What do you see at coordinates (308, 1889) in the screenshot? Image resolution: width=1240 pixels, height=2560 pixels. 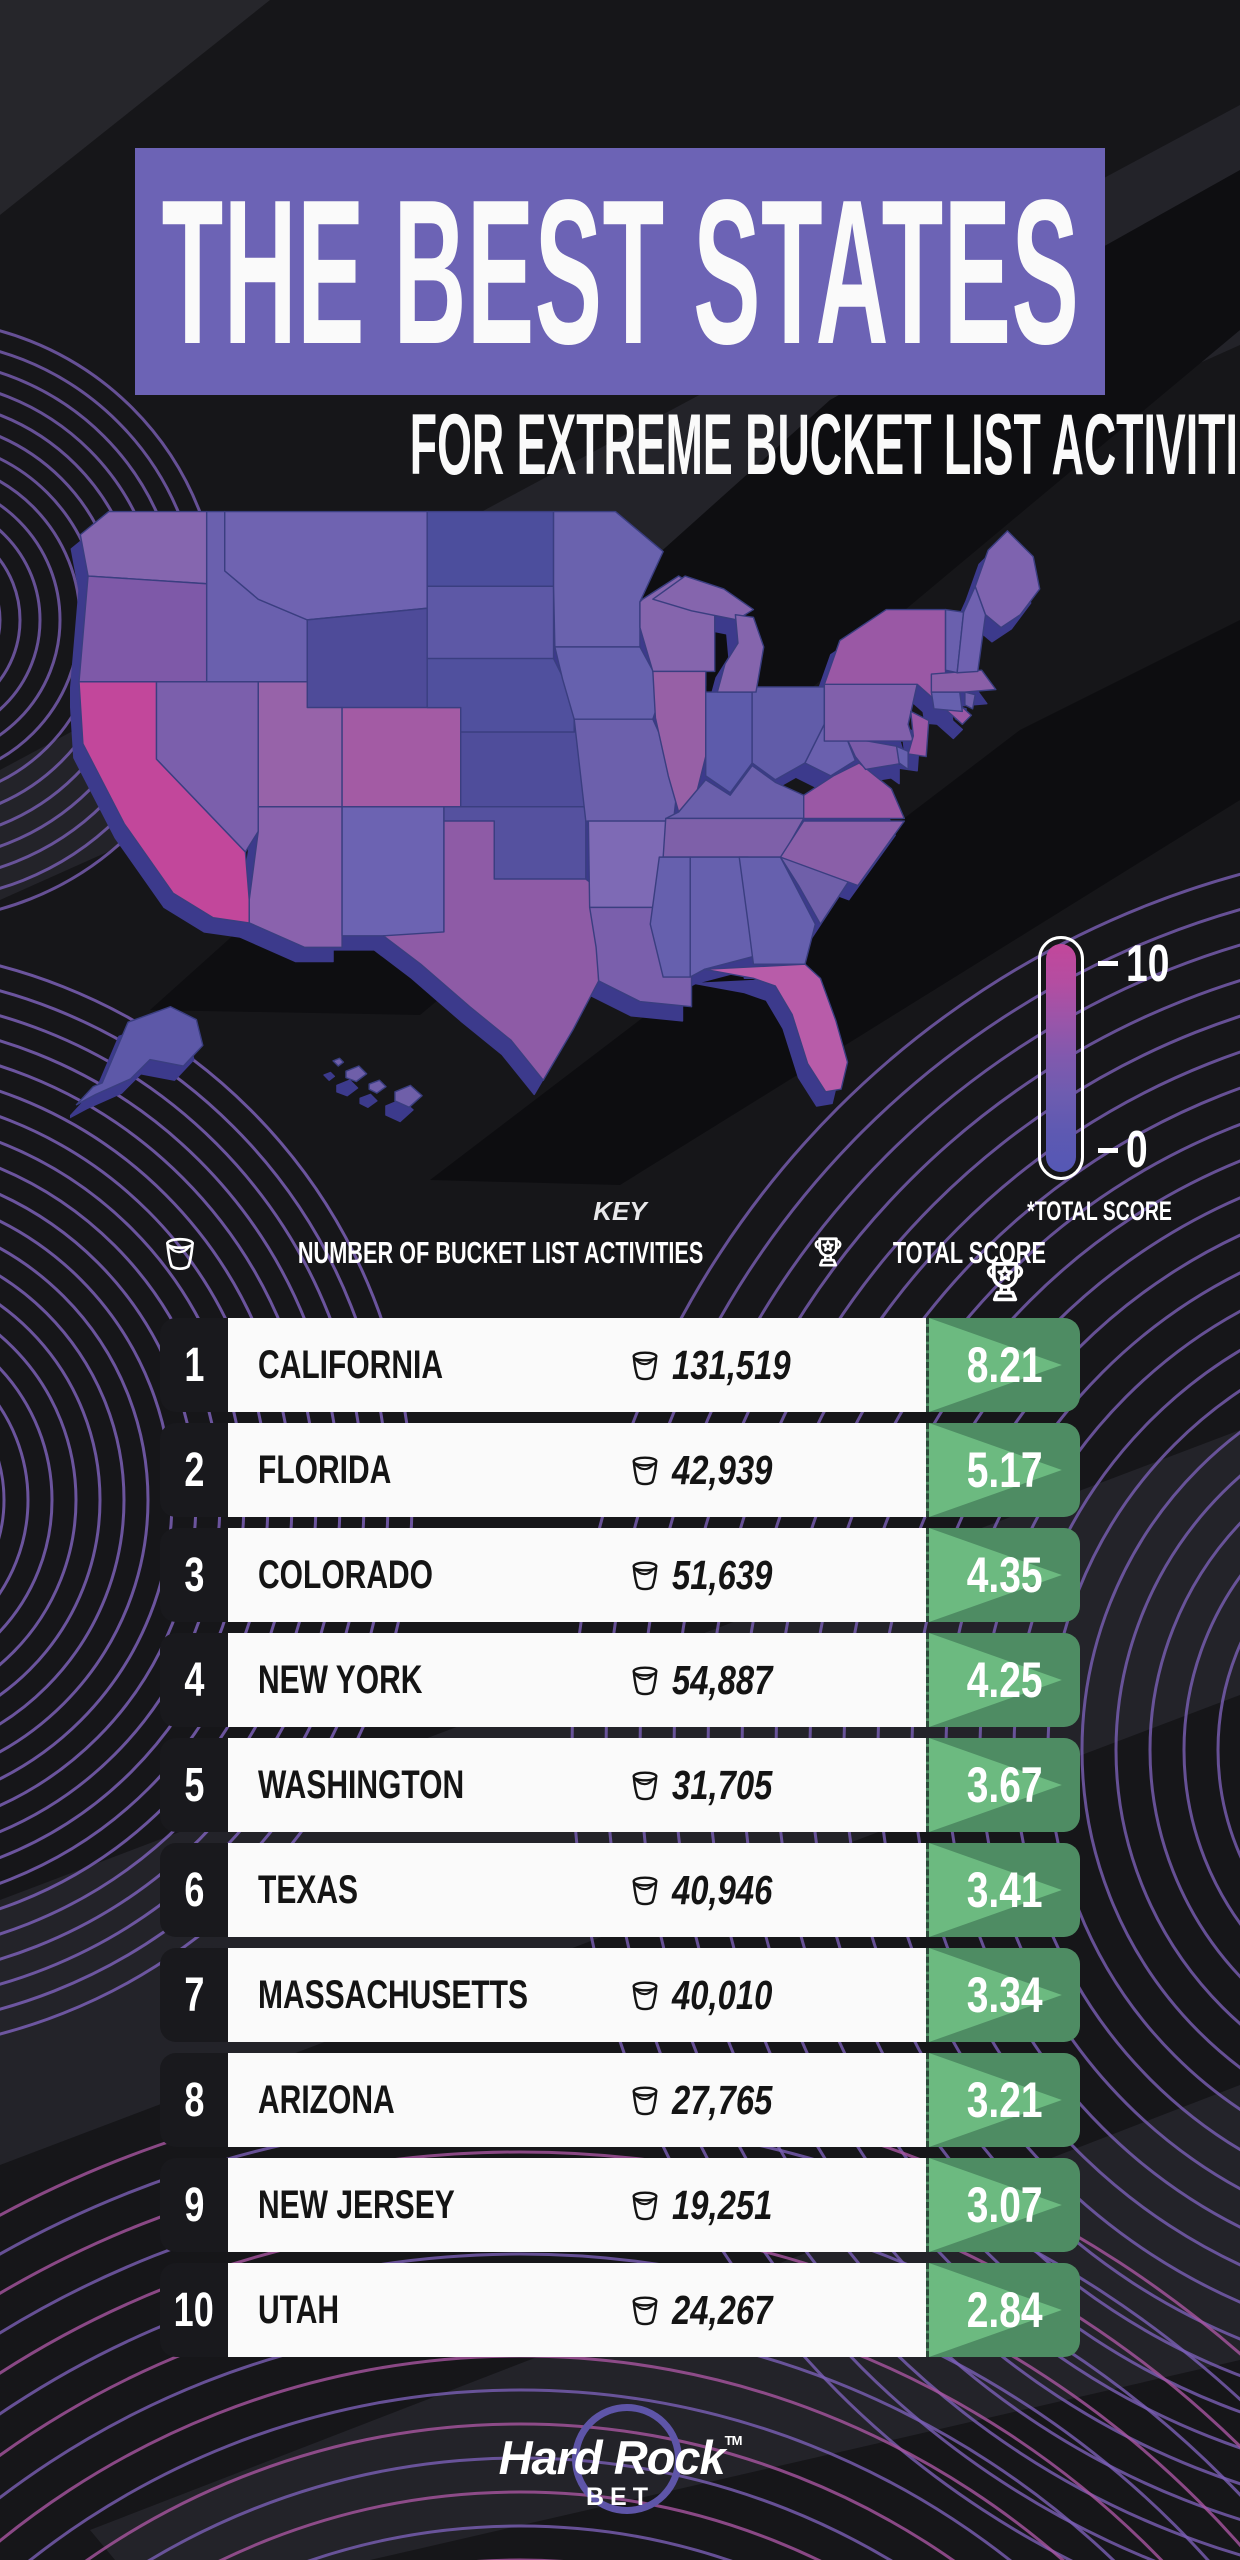 I see `state-name: TEXAS` at bounding box center [308, 1889].